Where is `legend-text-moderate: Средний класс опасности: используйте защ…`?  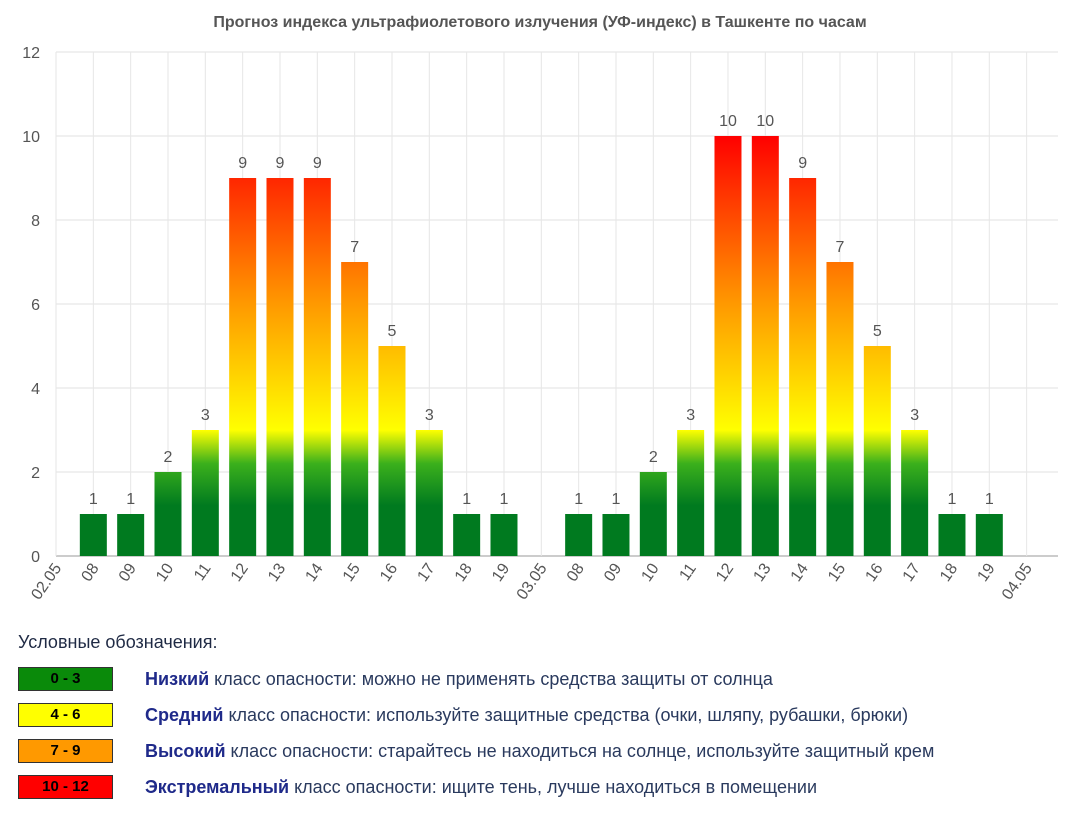
legend-text-moderate: Средний класс опасности: используйте защ… is located at coordinates (526, 715).